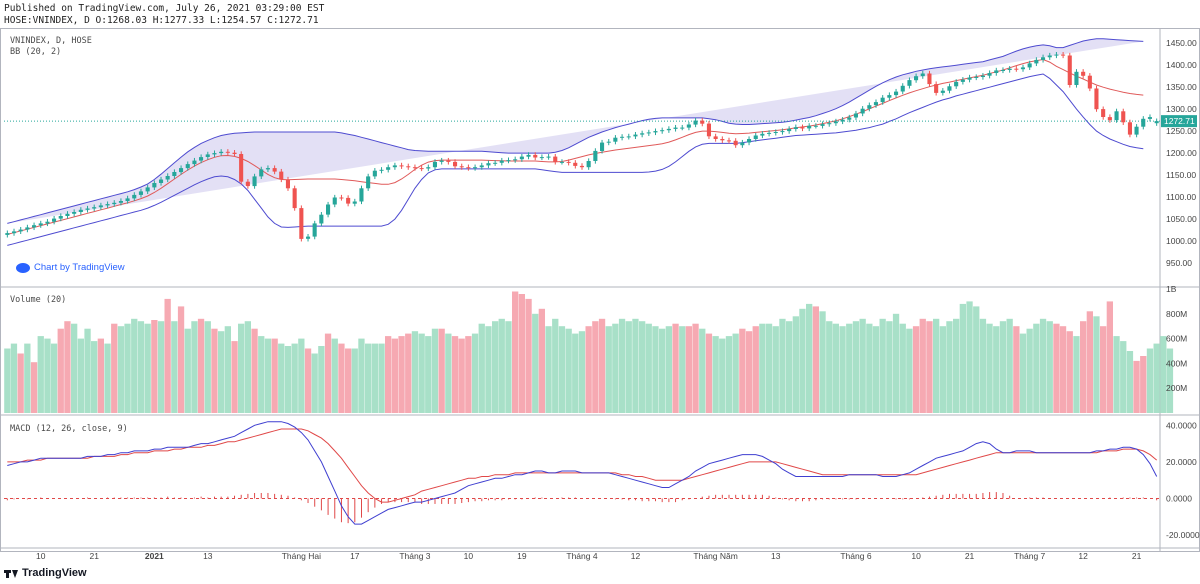 This screenshot has height=584, width=1200. I want to click on footer-brand-text: TradingView, so click(54, 573).